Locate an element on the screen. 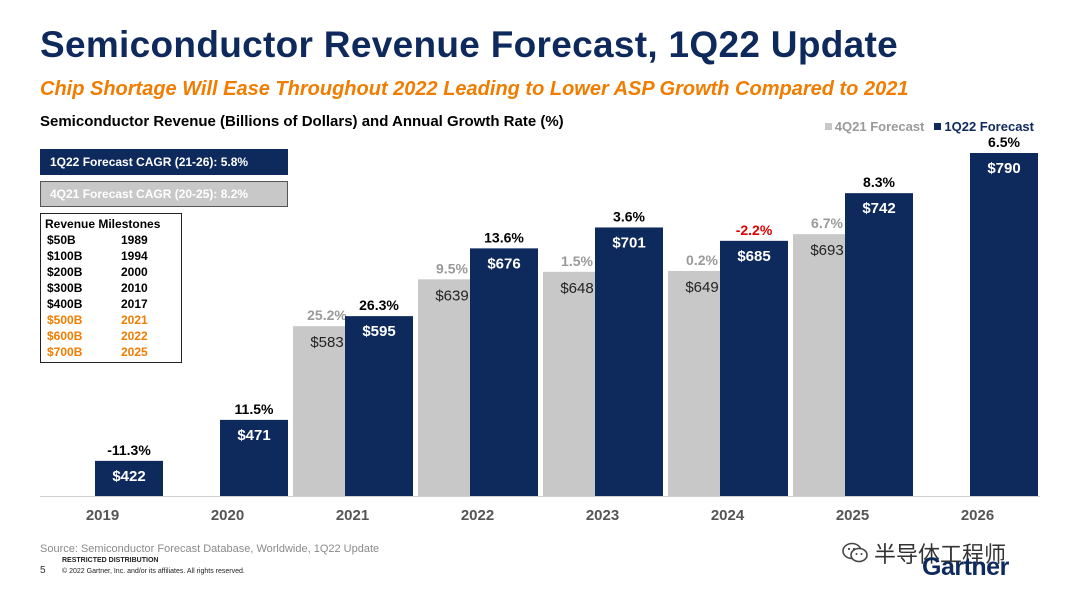 This screenshot has height=601, width=1080. milestone-row: $300B 2010 is located at coordinates (113, 288).